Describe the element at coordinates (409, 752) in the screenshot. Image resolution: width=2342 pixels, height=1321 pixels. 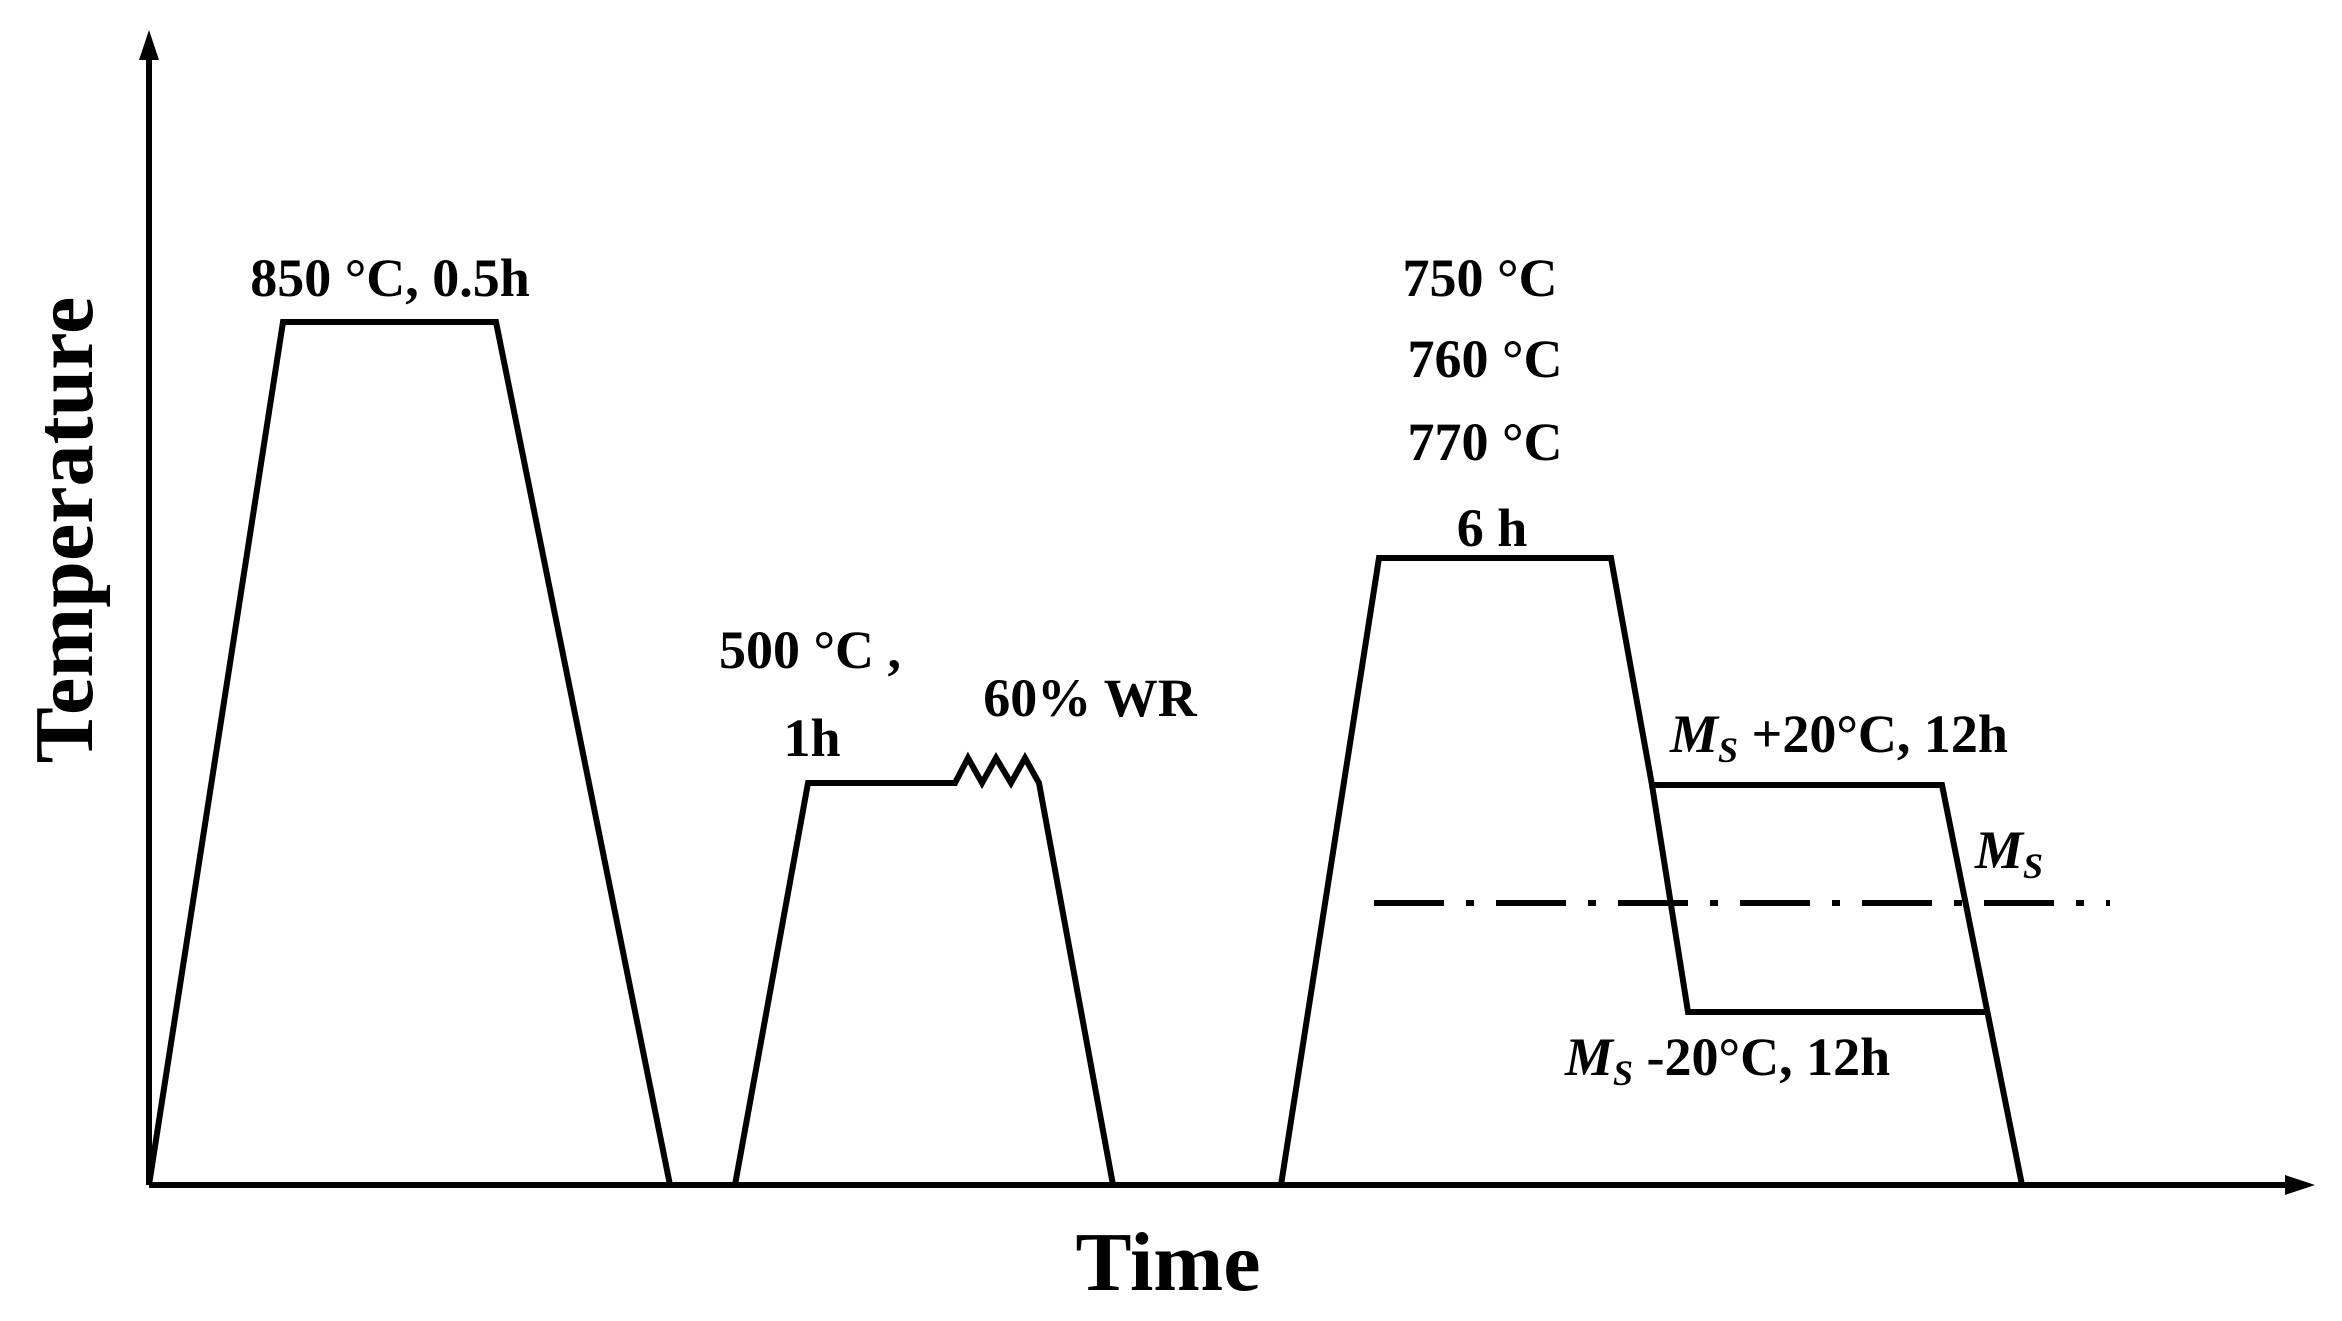
I see `austenitize-profile` at that location.